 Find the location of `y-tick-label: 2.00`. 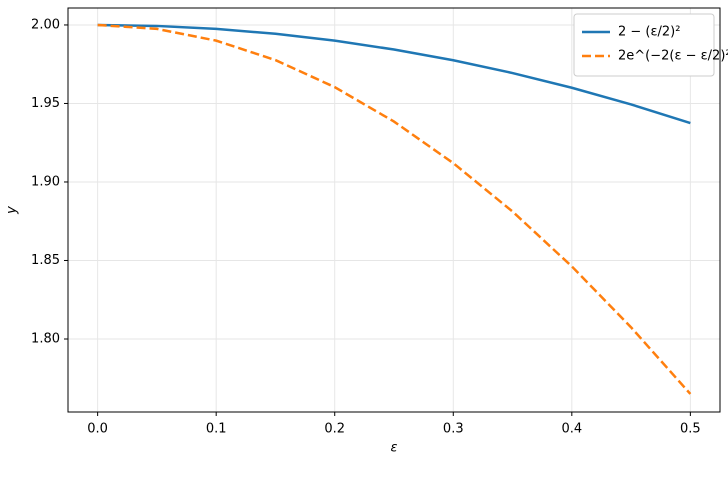

y-tick-label: 2.00 is located at coordinates (45, 24).